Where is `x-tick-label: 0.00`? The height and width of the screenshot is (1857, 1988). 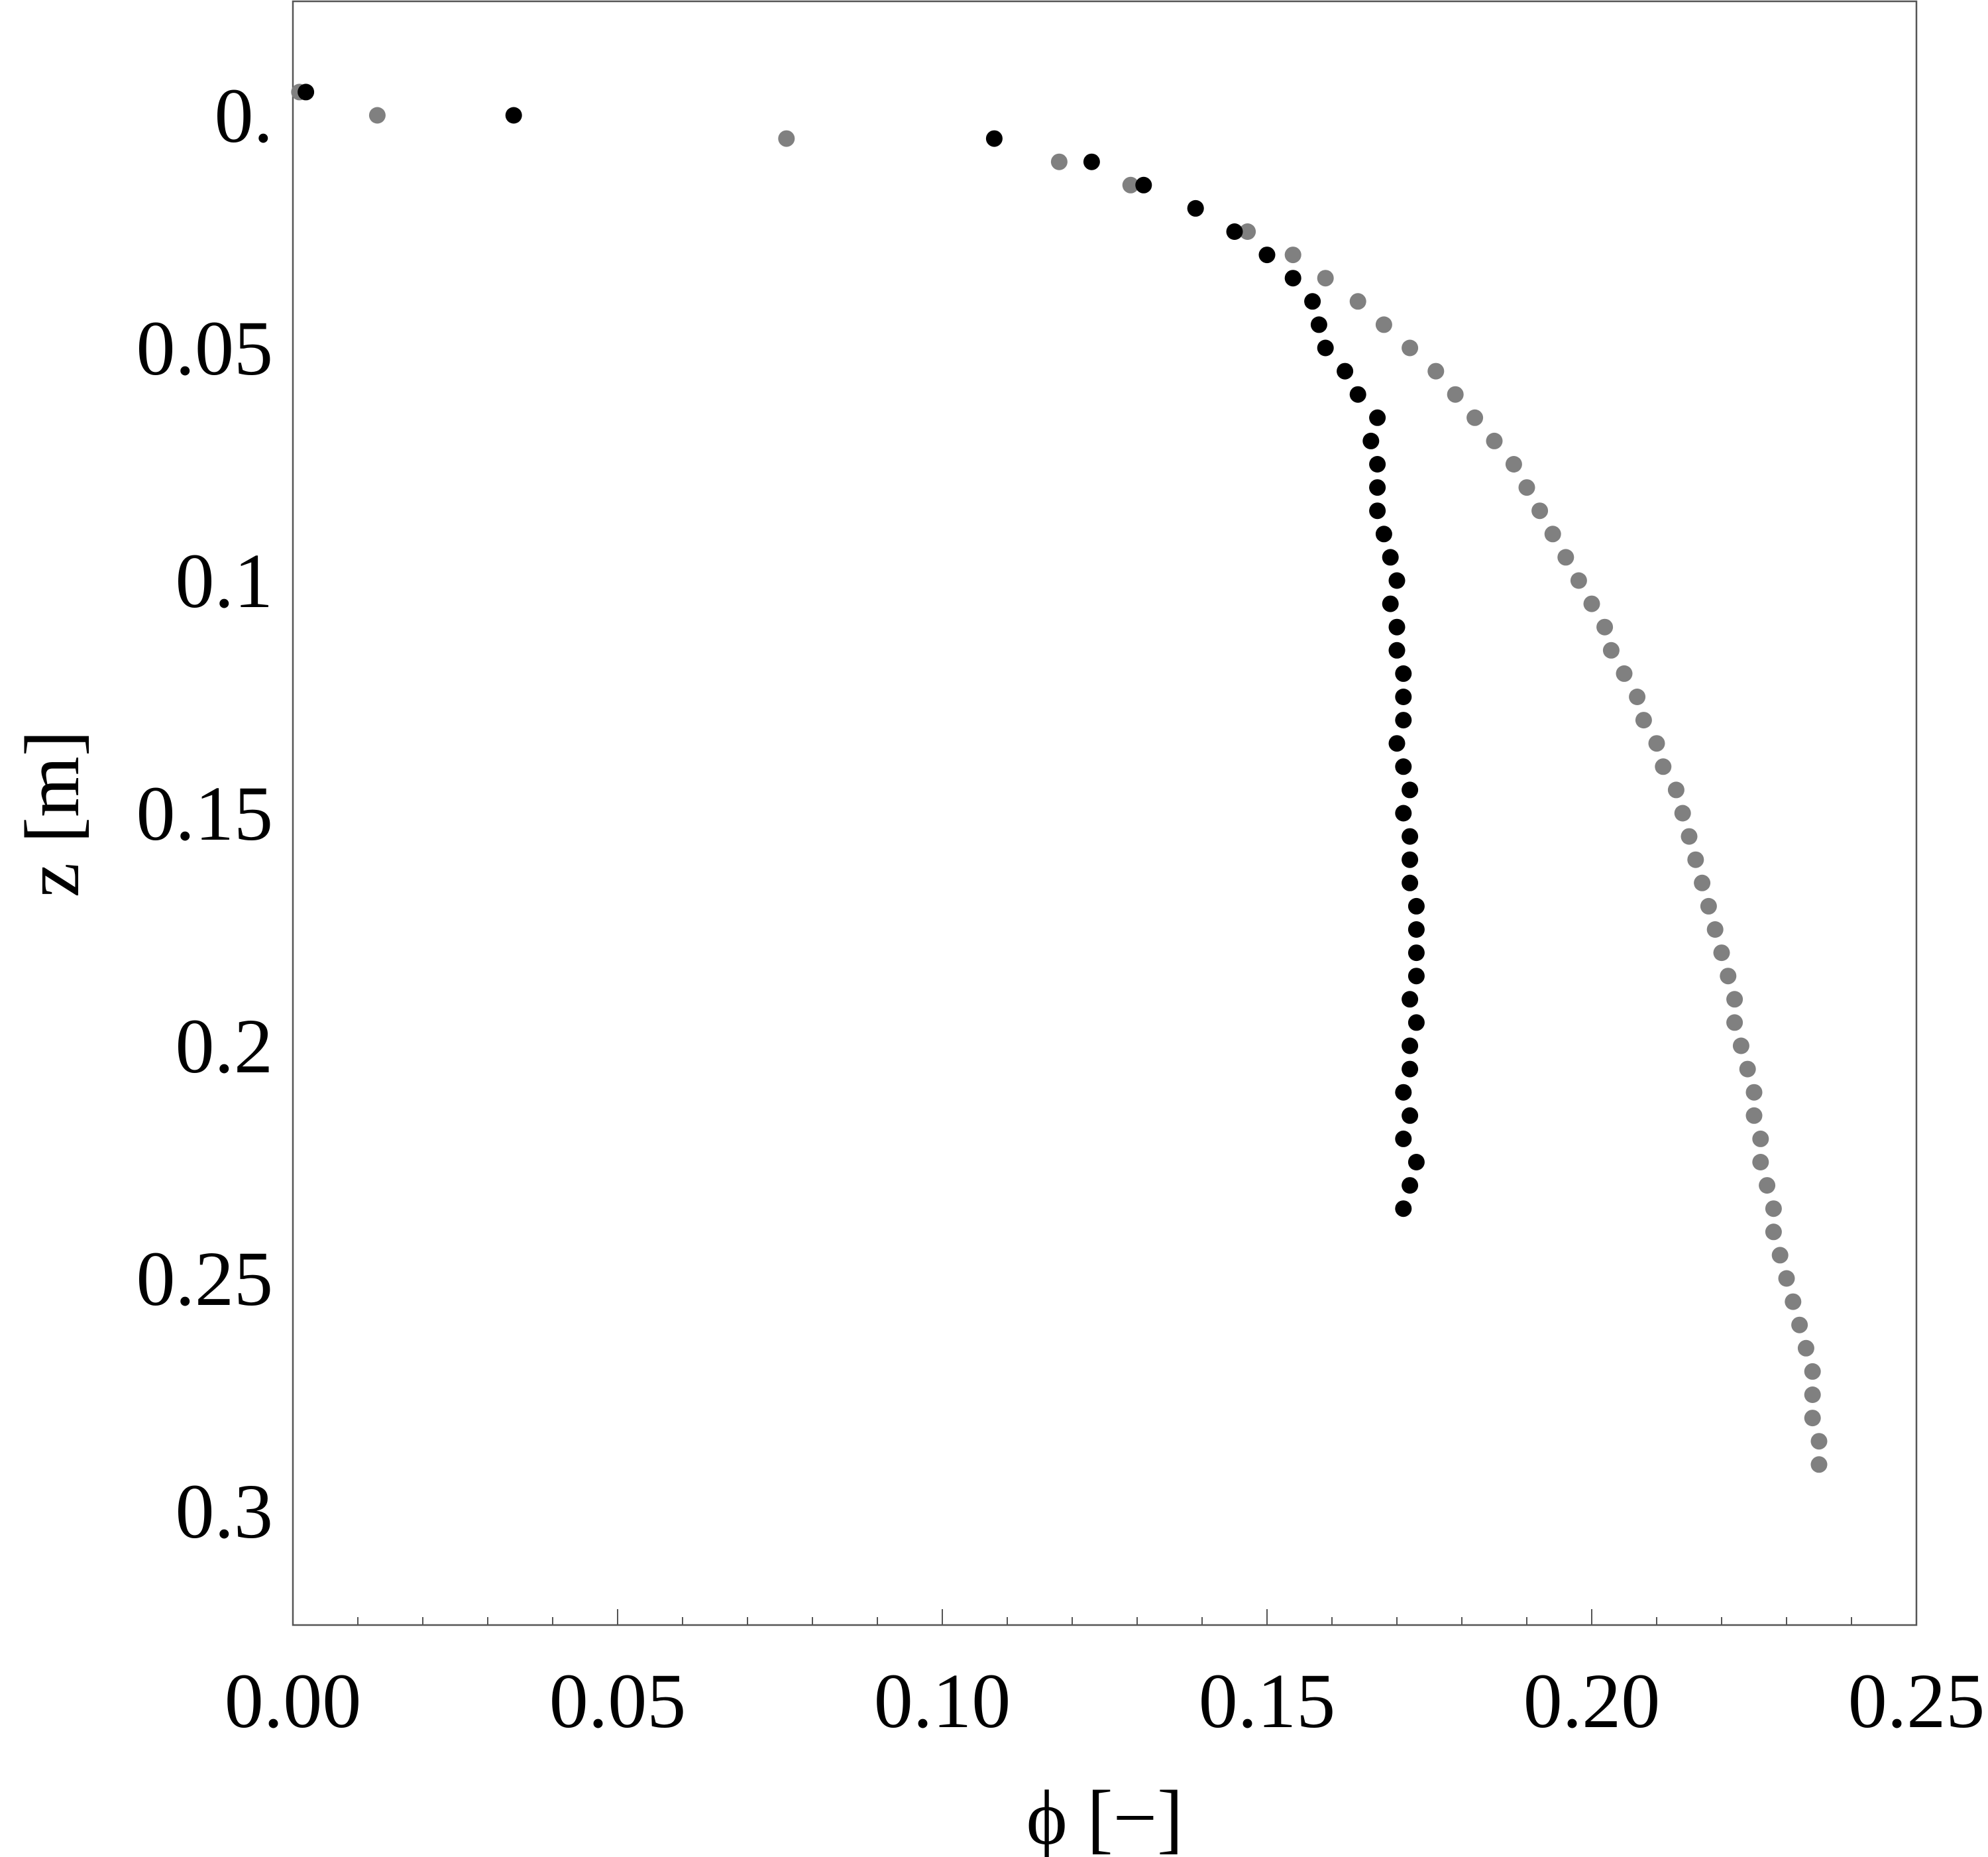
x-tick-label: 0.00 is located at coordinates (293, 1701).